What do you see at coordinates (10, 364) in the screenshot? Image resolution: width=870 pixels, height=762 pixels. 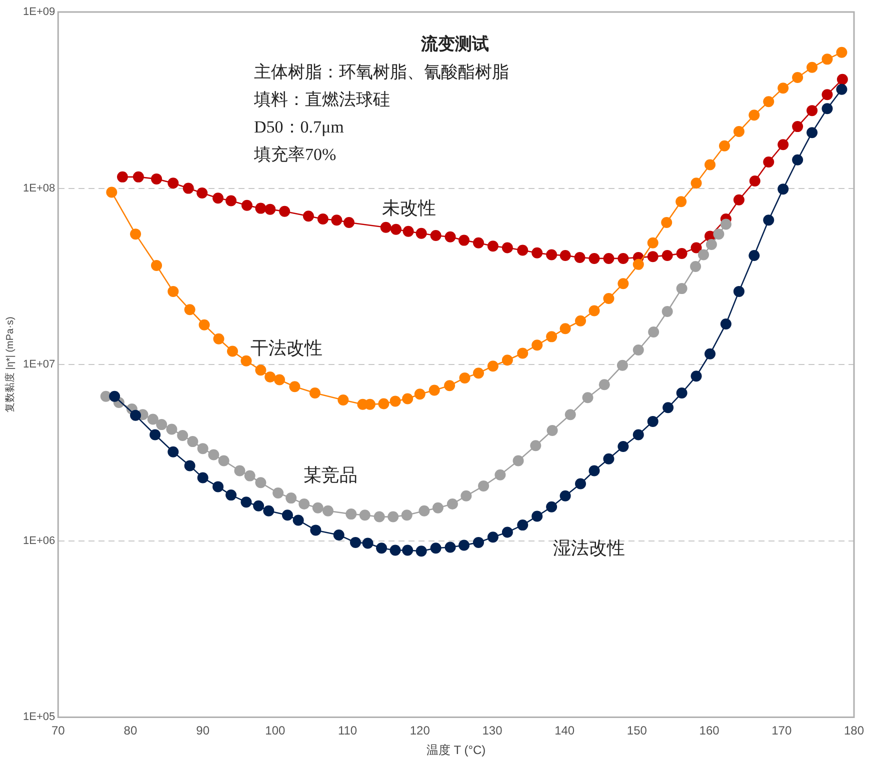 I see `y-axis-title: 复数黏度 |η*| (mPa·s)` at bounding box center [10, 364].